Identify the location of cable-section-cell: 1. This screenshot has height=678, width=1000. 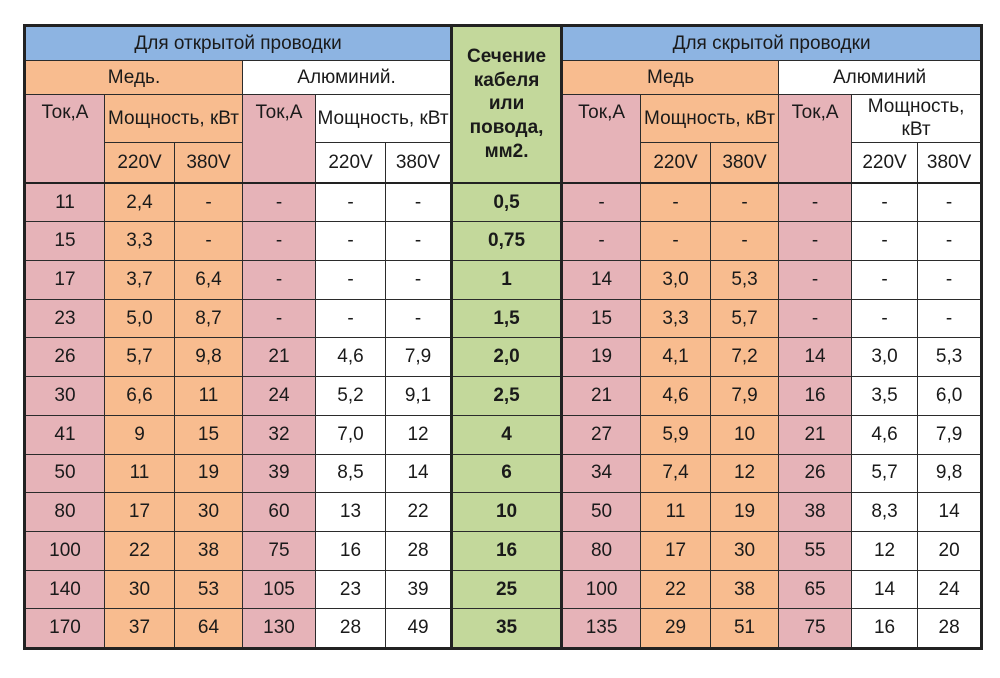
(507, 280).